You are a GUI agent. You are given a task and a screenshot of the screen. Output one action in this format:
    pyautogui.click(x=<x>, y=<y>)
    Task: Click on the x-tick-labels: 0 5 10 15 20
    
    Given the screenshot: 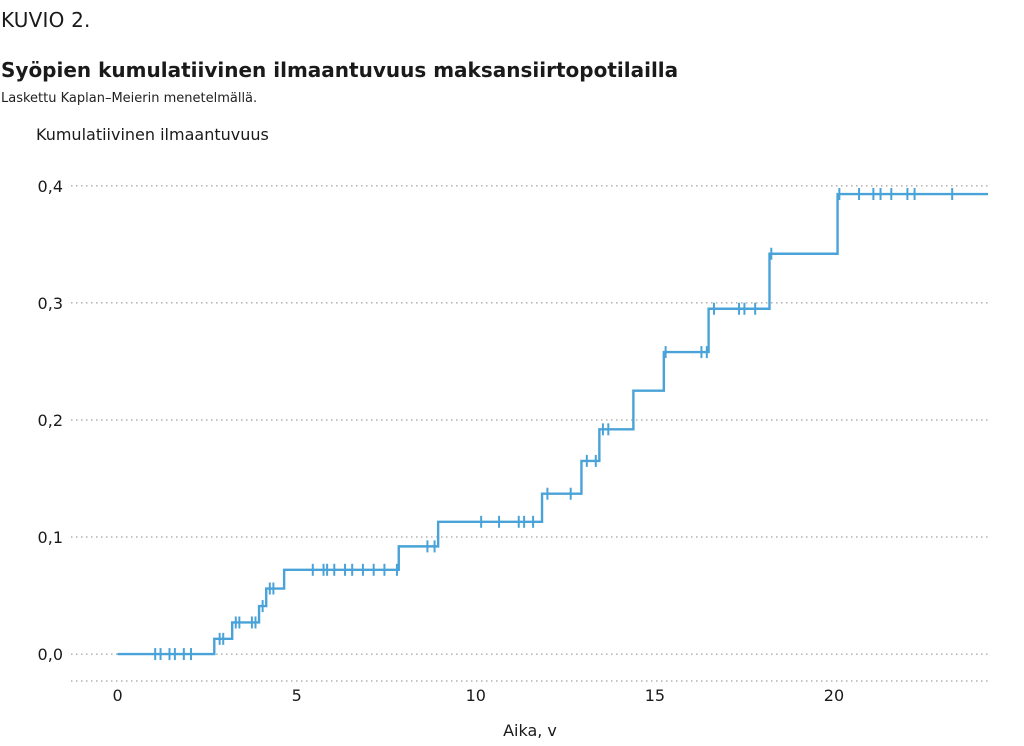 What is the action you would take?
    pyautogui.click(x=478, y=695)
    